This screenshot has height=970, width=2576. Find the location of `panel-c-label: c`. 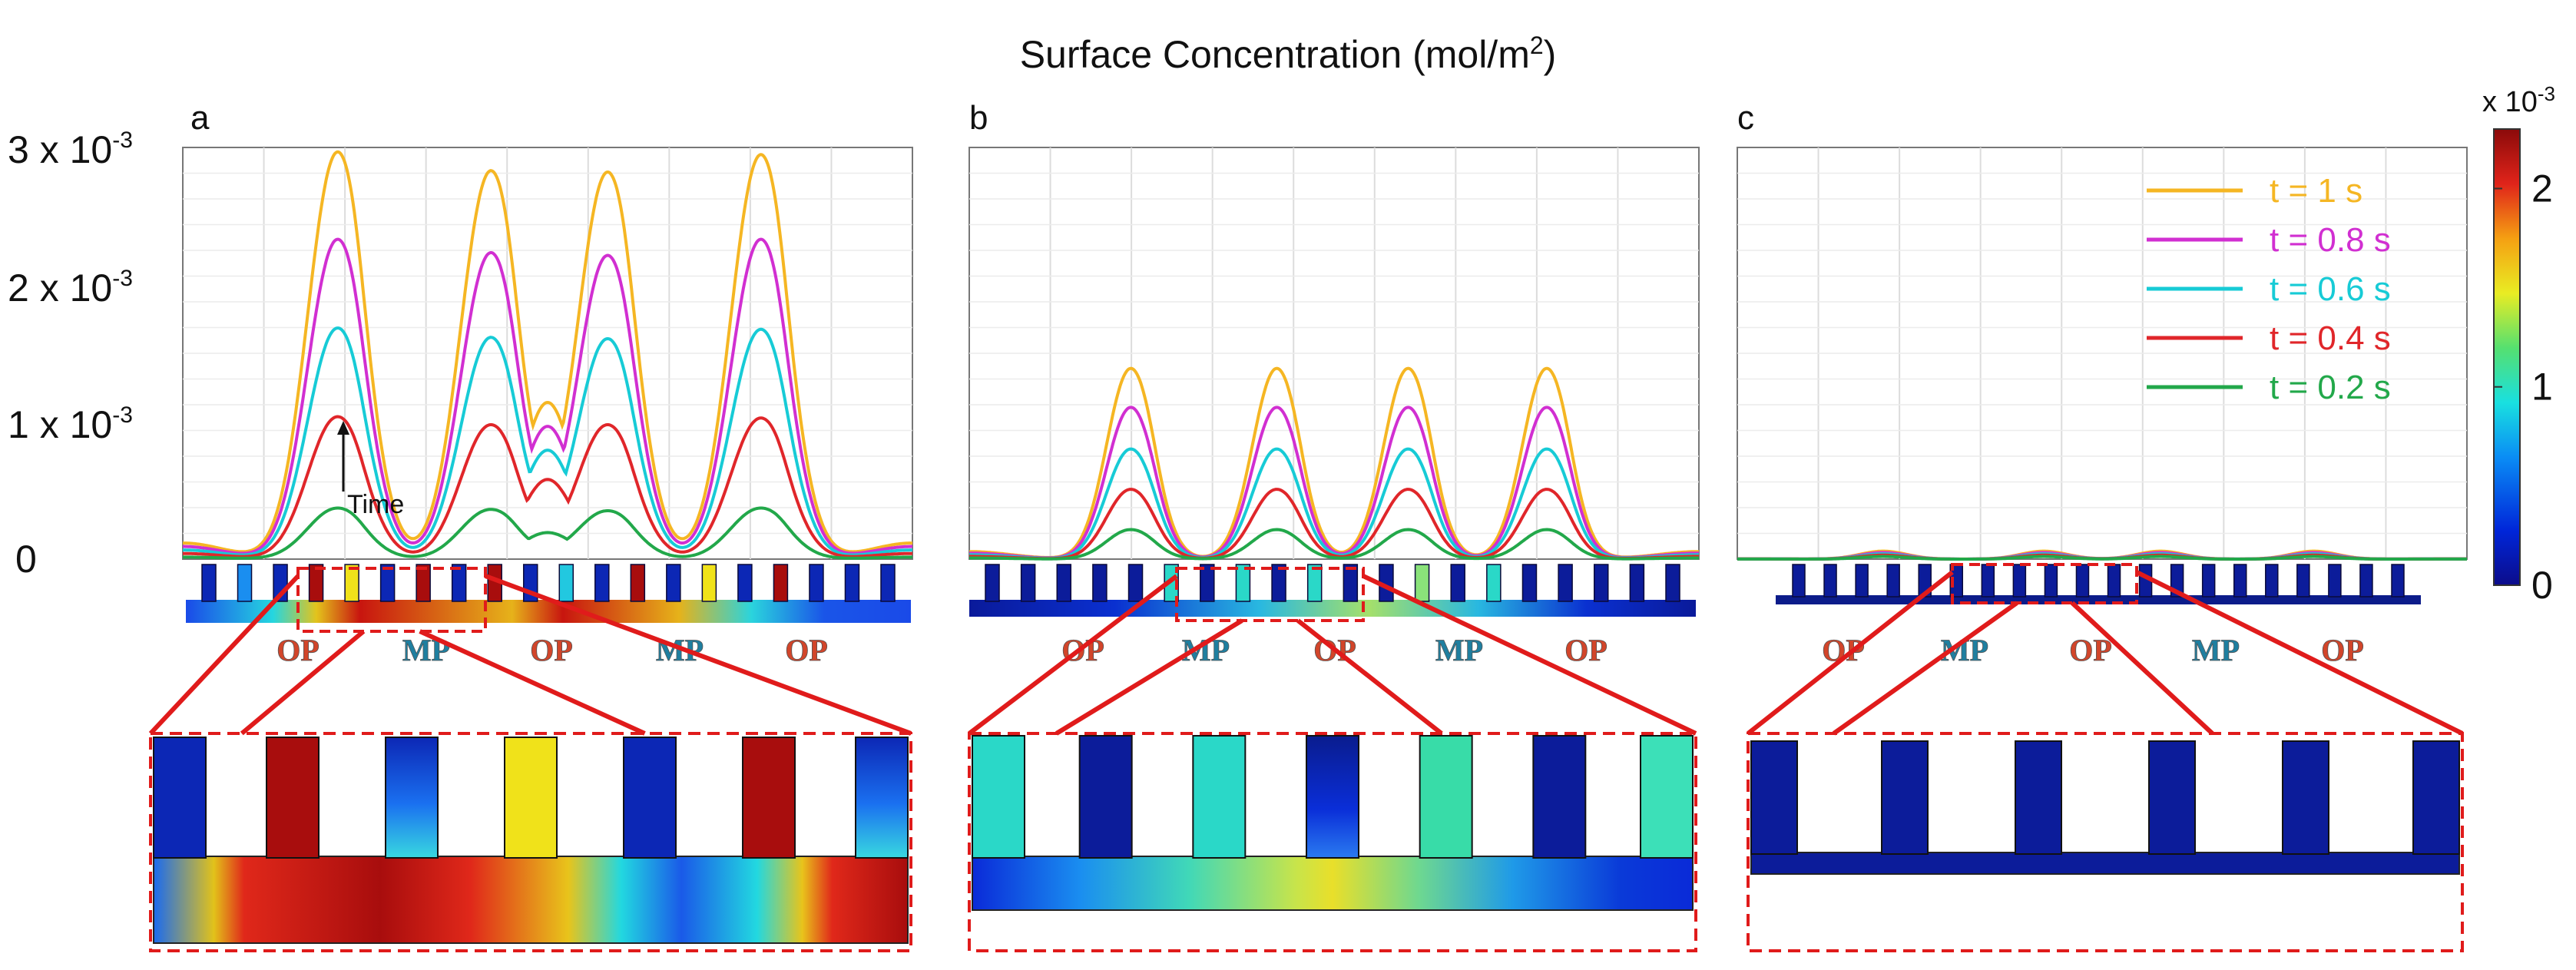

panel-c-label: c is located at coordinates (1746, 118).